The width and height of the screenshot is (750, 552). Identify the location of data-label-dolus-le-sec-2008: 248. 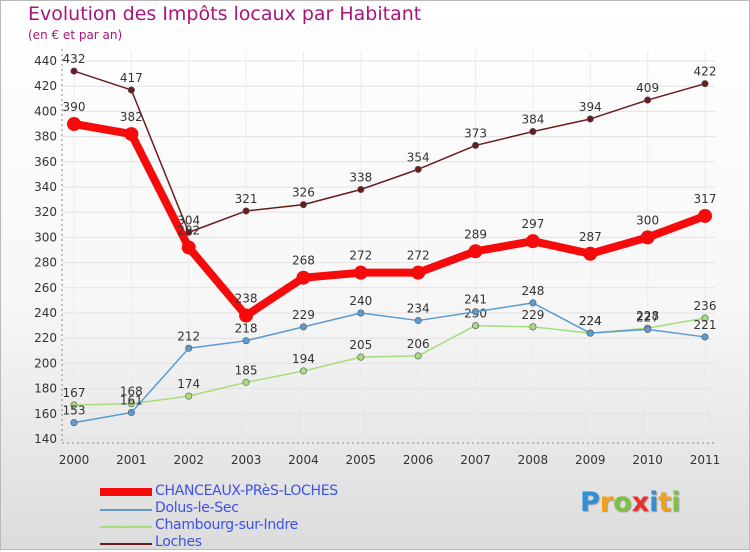
(532, 291).